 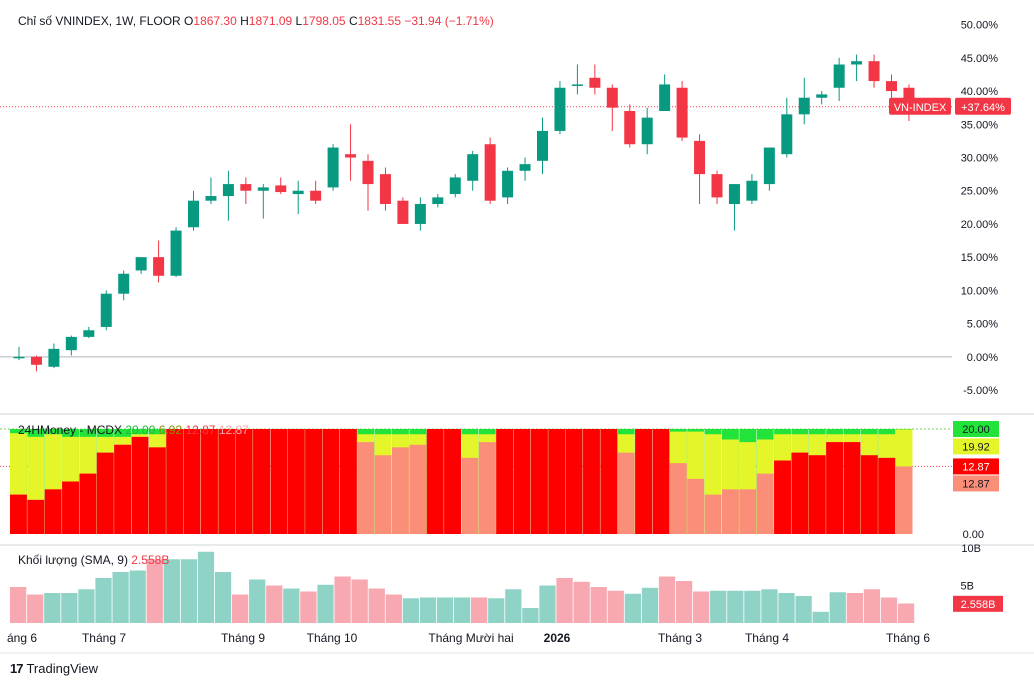 What do you see at coordinates (461, 481) in the screenshot?
I see `mcdx-bars` at bounding box center [461, 481].